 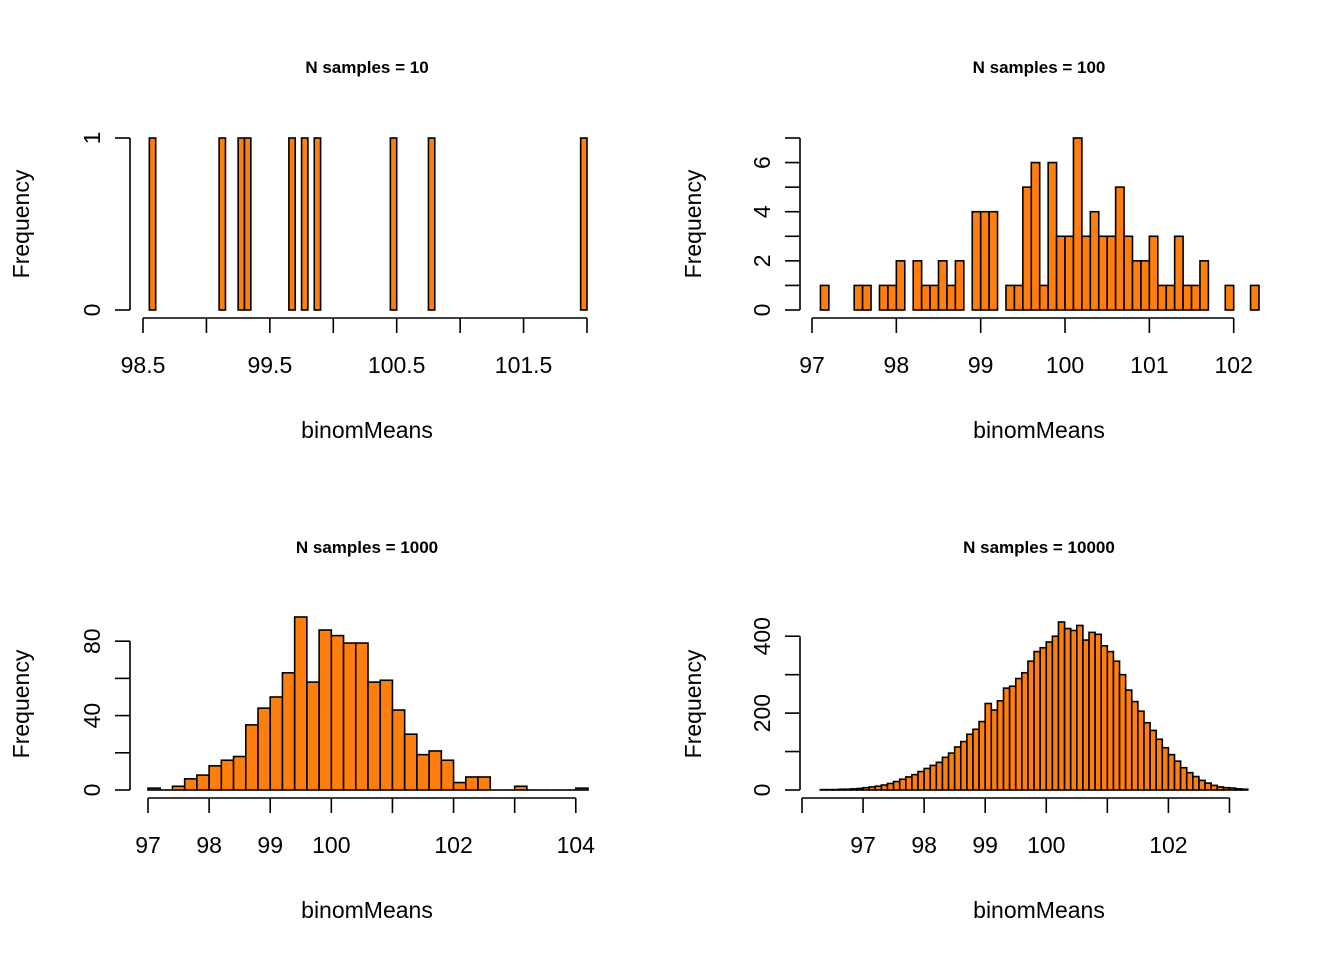 What do you see at coordinates (92, 716) in the screenshot?
I see `y-tick-label: 40` at bounding box center [92, 716].